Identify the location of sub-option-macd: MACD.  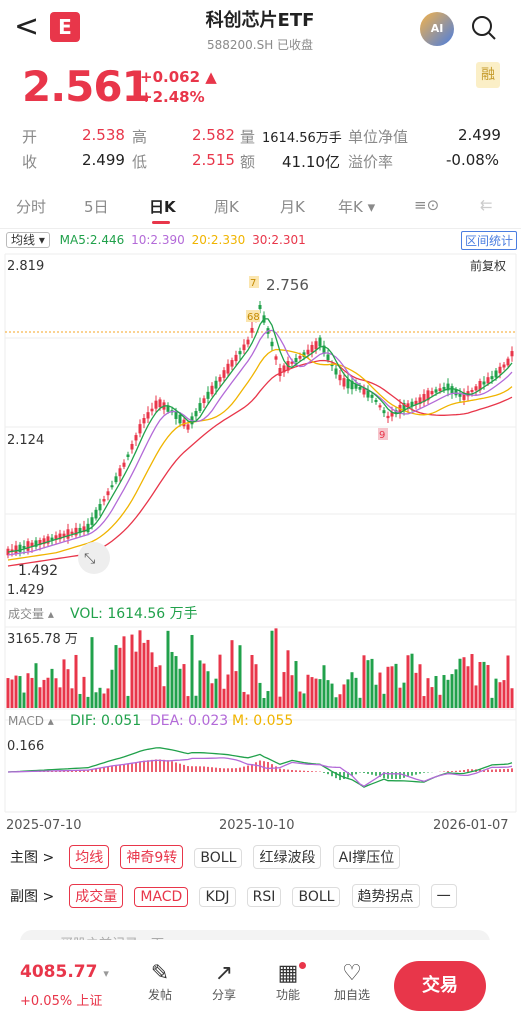
(161, 897).